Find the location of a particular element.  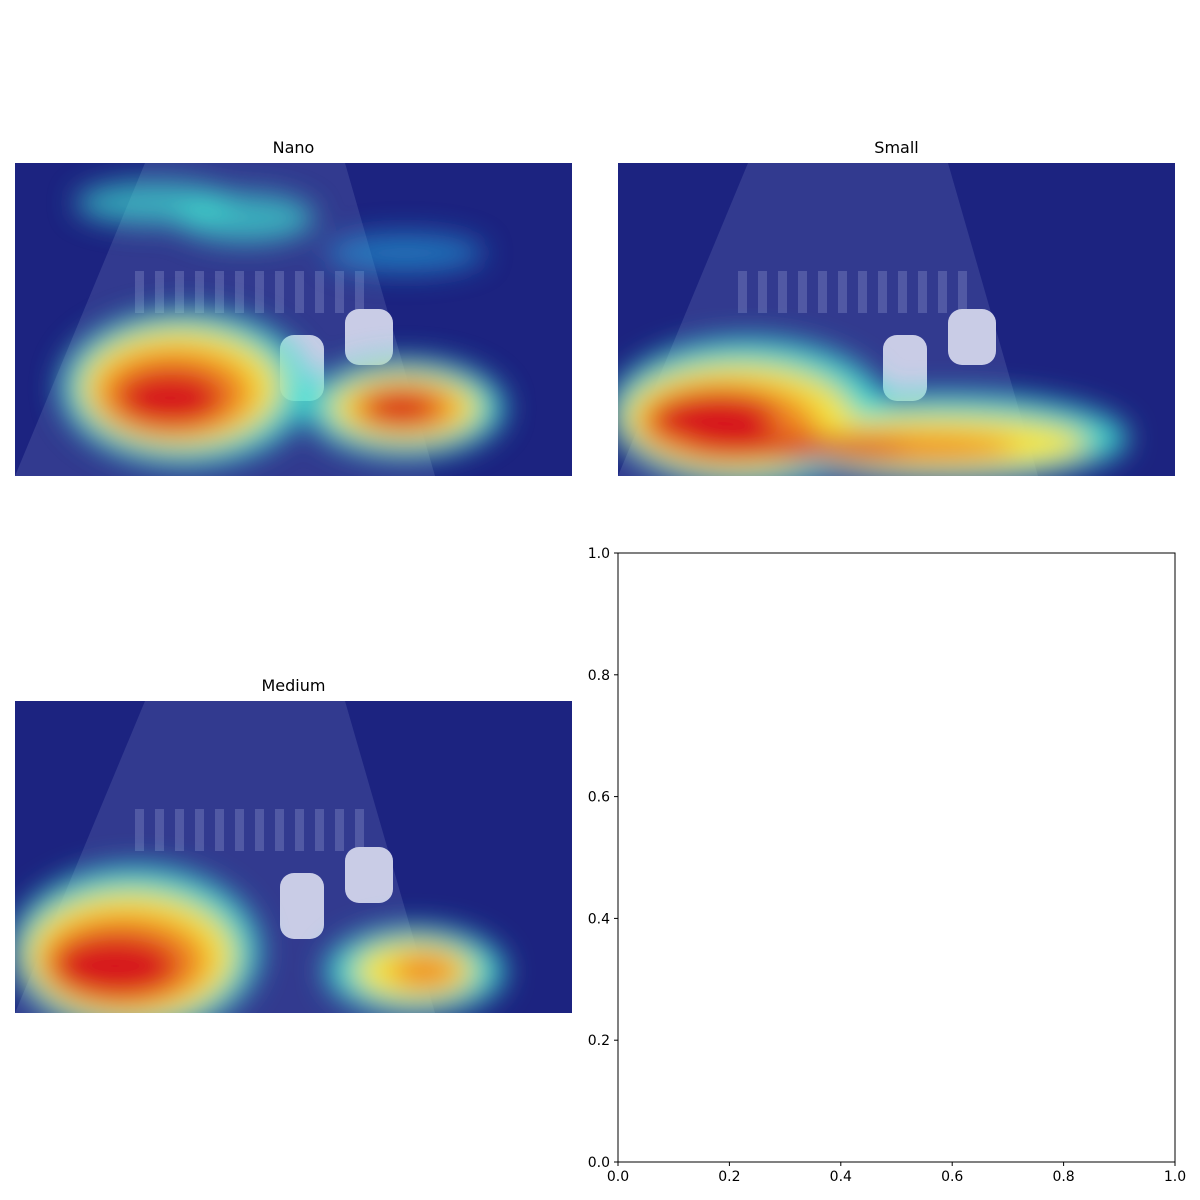

y-tick-label: 0.0 is located at coordinates (599, 1163).